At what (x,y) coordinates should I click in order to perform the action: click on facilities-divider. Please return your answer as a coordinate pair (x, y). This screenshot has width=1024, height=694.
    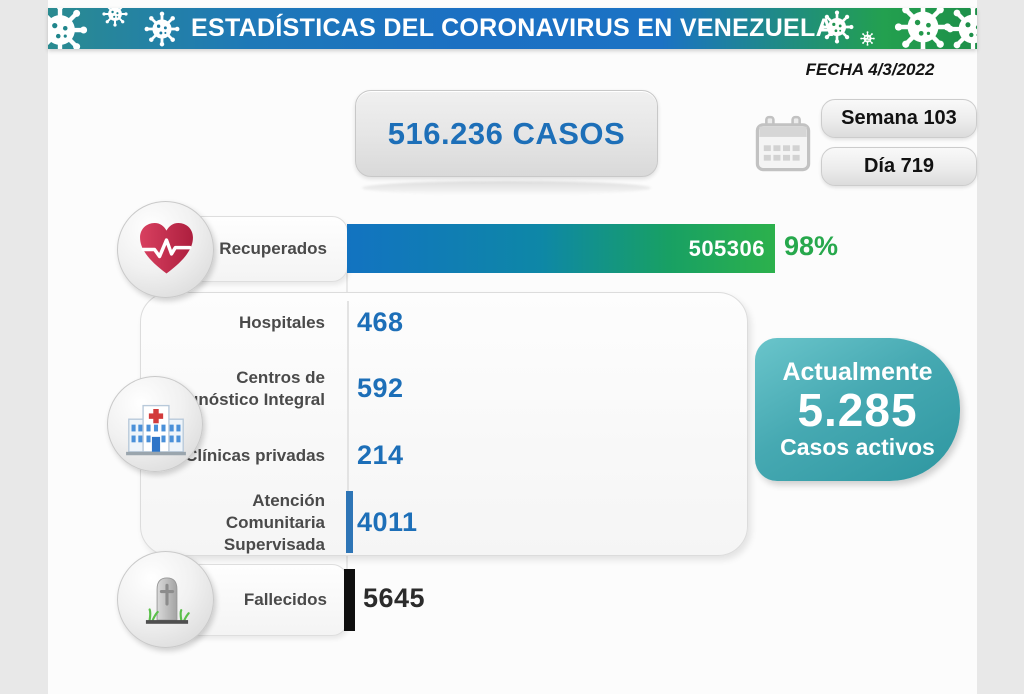
    Looking at the image, I should click on (348, 424).